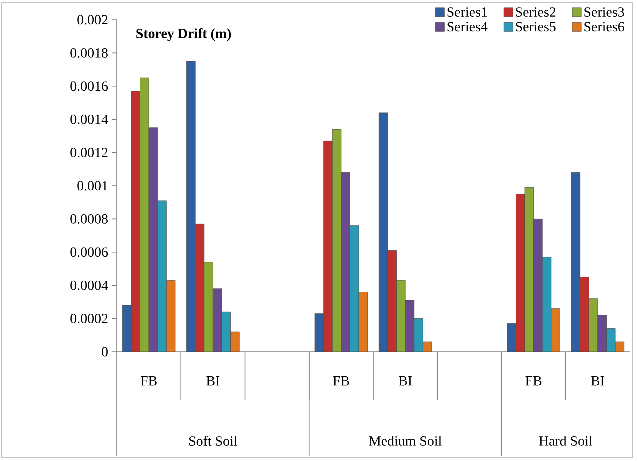 This screenshot has width=637, height=461. What do you see at coordinates (93, 186) in the screenshot?
I see `y-tick-label: 0.001` at bounding box center [93, 186].